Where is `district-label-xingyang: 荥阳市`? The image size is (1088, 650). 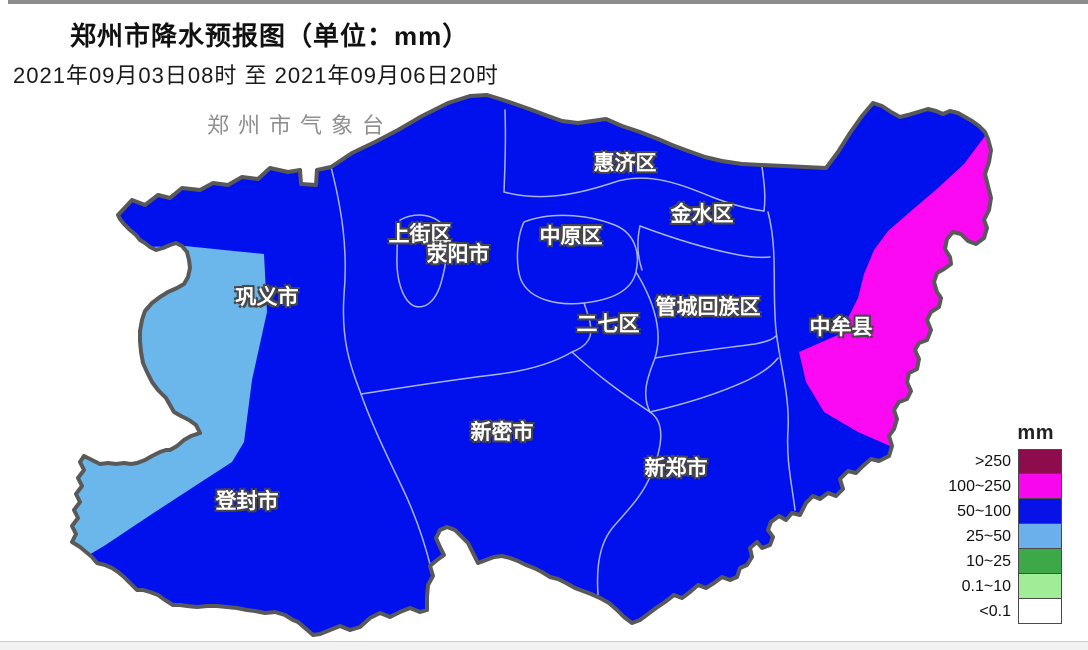 district-label-xingyang: 荥阳市 is located at coordinates (458, 254).